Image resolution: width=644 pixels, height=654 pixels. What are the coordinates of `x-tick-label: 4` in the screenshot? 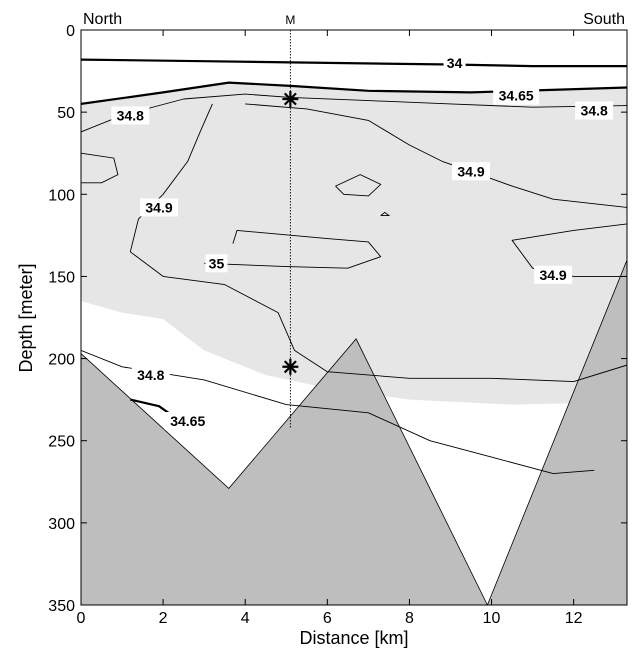 It's located at (245, 618).